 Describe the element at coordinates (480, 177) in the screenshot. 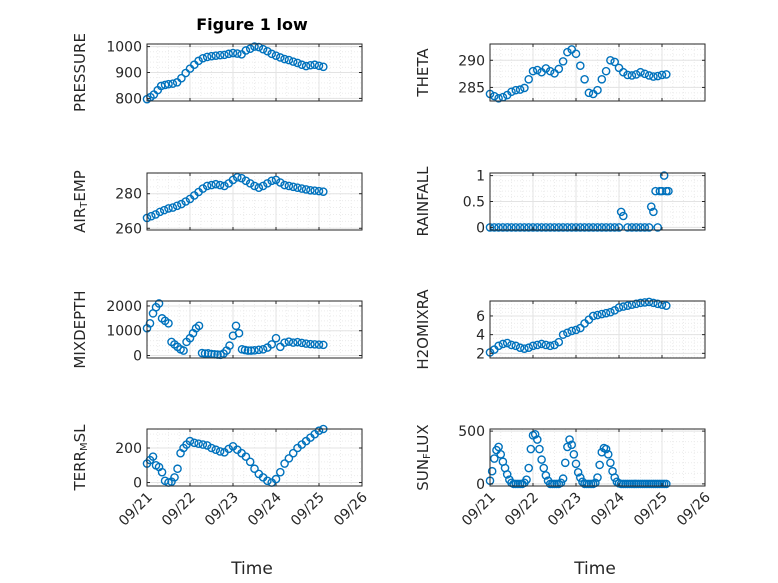

I see `y-tick-label: 1` at that location.